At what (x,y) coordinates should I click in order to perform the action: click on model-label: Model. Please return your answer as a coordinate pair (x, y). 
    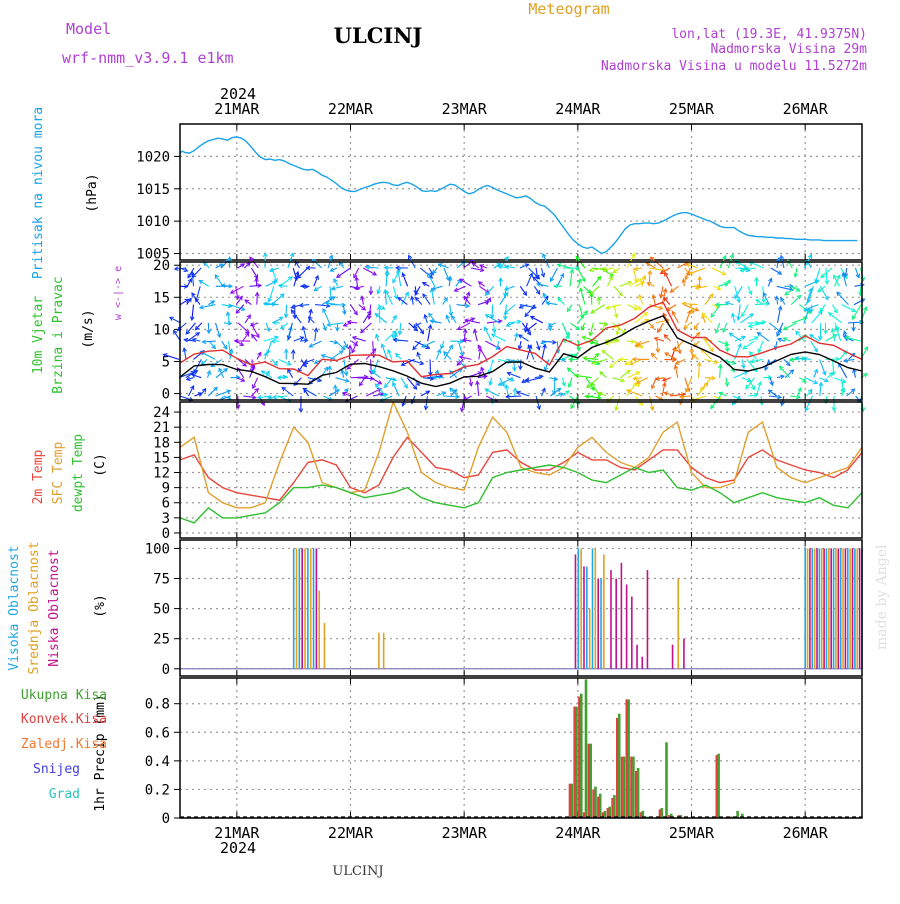
    Looking at the image, I should click on (88, 29).